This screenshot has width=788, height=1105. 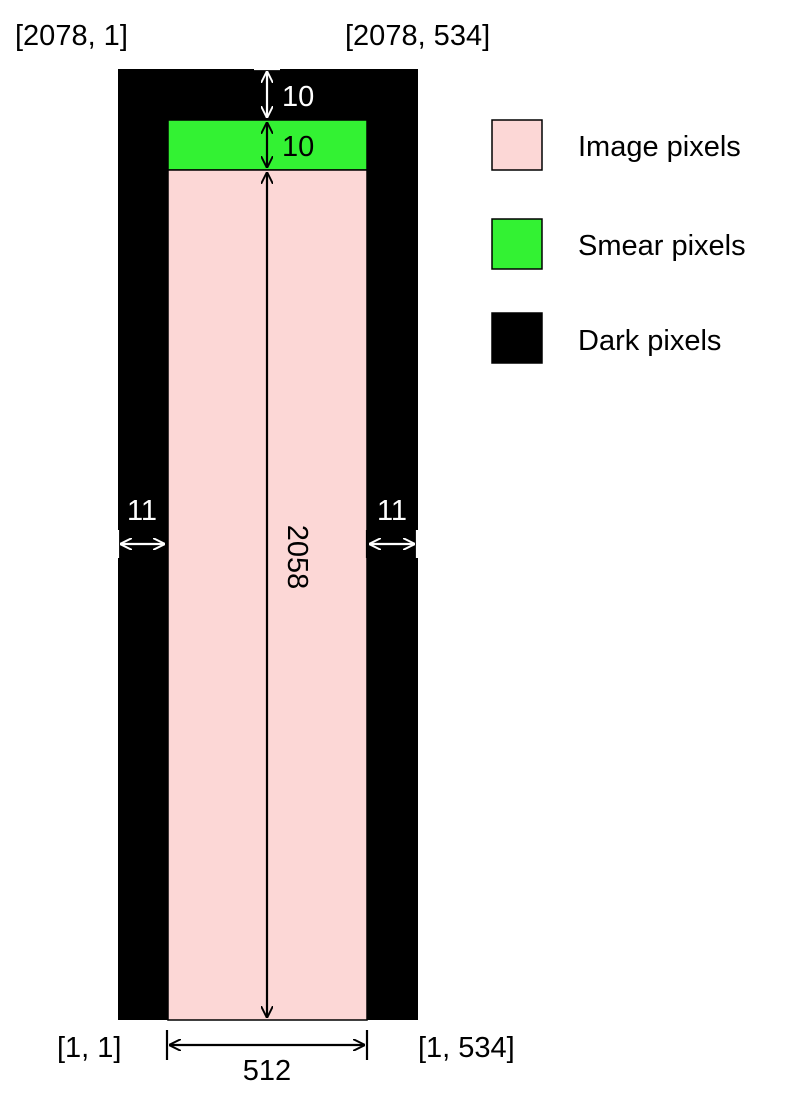 What do you see at coordinates (517, 338) in the screenshot?
I see `legend-swatch-dark` at bounding box center [517, 338].